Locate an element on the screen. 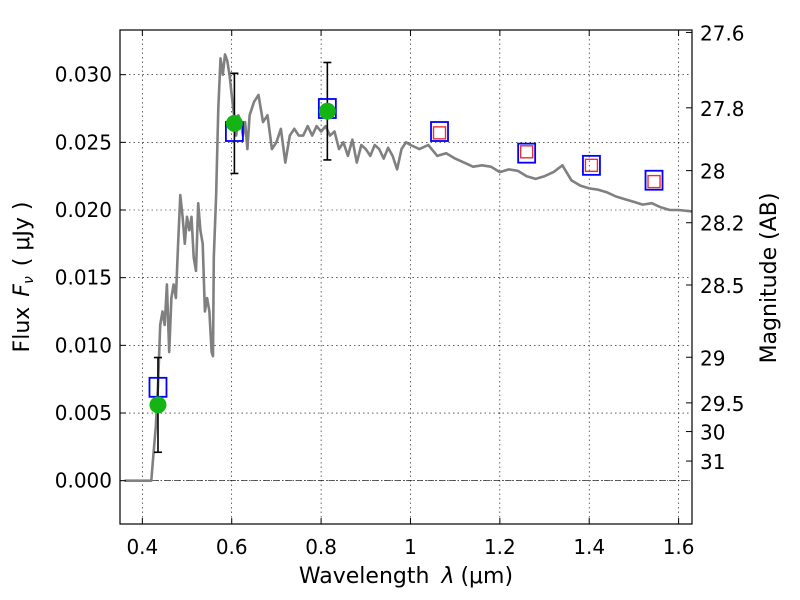 The width and height of the screenshot is (800, 600). x-tick-label: 0.8 is located at coordinates (321, 547).